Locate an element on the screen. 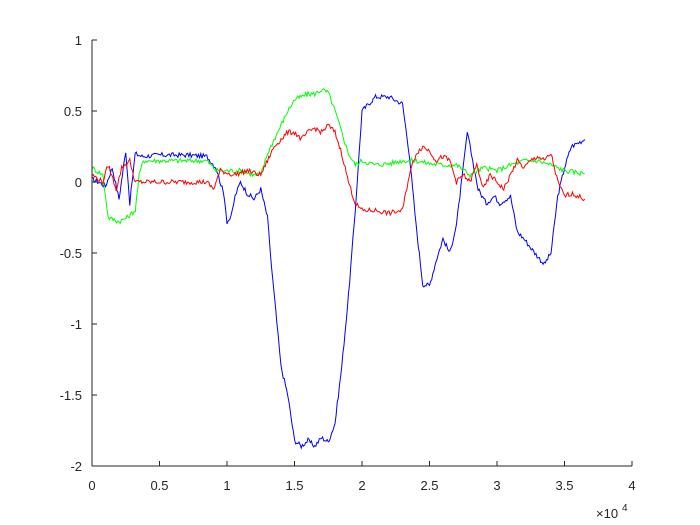  y-tick-label: -1 is located at coordinates (76, 324).